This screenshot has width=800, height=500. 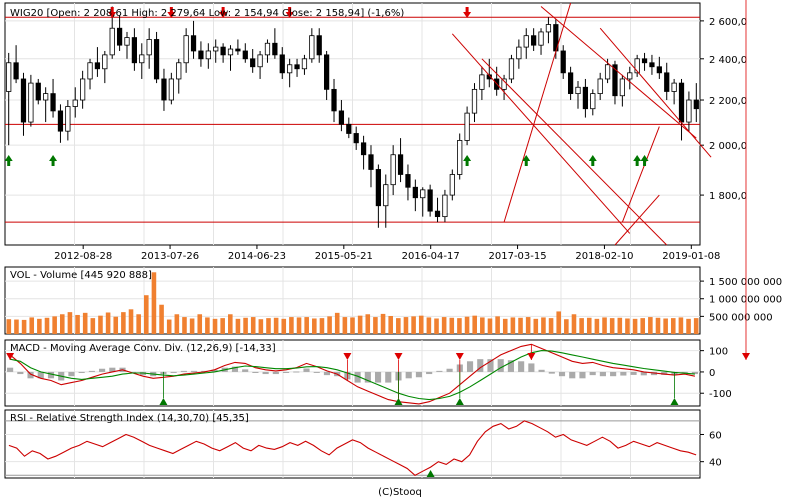 What do you see at coordinates (393, 300) in the screenshot?
I see `volume-panel: 1 500 000 000 1 000 000 000 500 000 000` at bounding box center [393, 300].